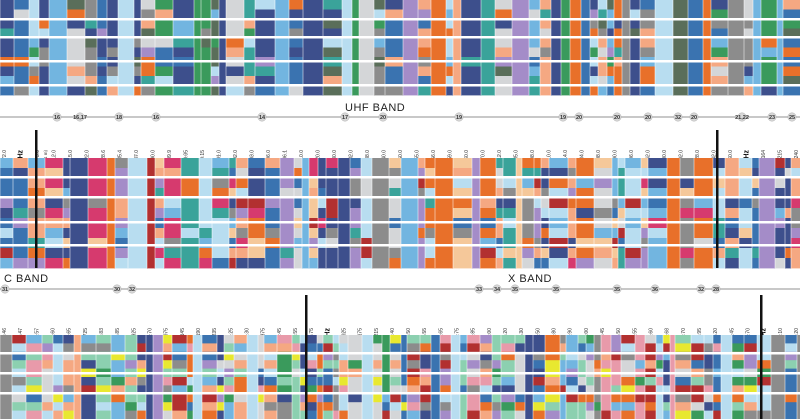 The width and height of the screenshot is (800, 419). What do you see at coordinates (21, 333) in the screenshot?
I see `frequency-label: 5.47` at bounding box center [21, 333].